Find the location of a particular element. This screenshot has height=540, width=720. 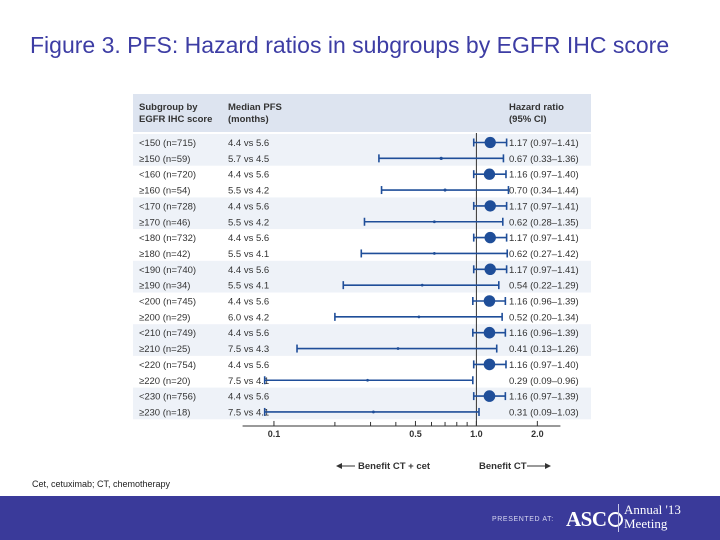

row-subgroup-label: <230 (n=756) is located at coordinates (167, 397).